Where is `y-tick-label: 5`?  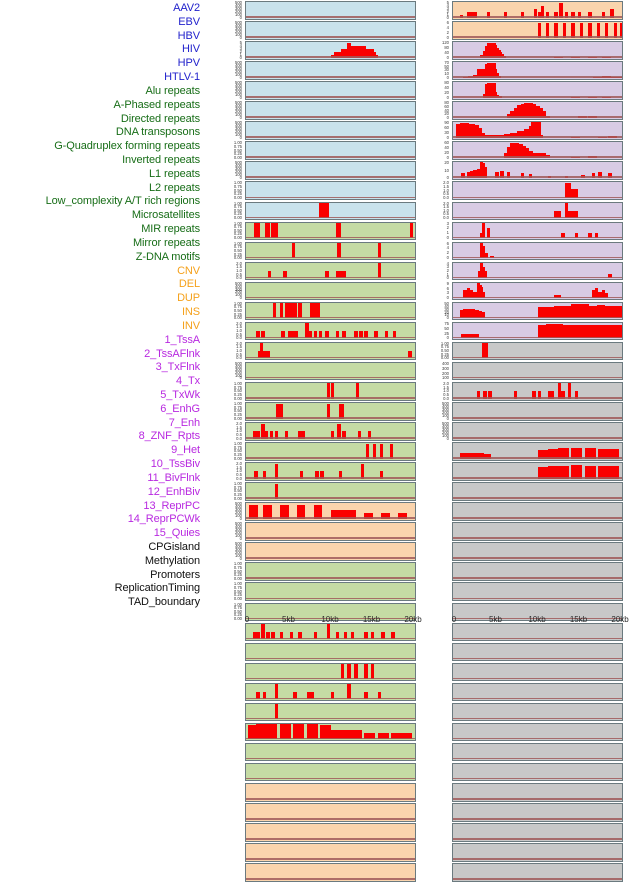
y-tick-label: 5 is located at coordinates (240, 43).